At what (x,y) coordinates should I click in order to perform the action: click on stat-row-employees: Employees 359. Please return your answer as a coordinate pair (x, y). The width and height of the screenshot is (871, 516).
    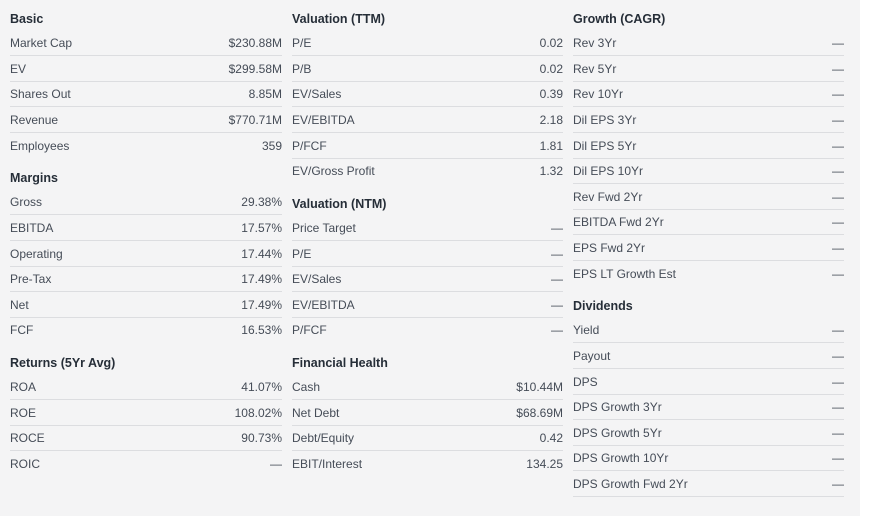
    Looking at the image, I should click on (146, 145).